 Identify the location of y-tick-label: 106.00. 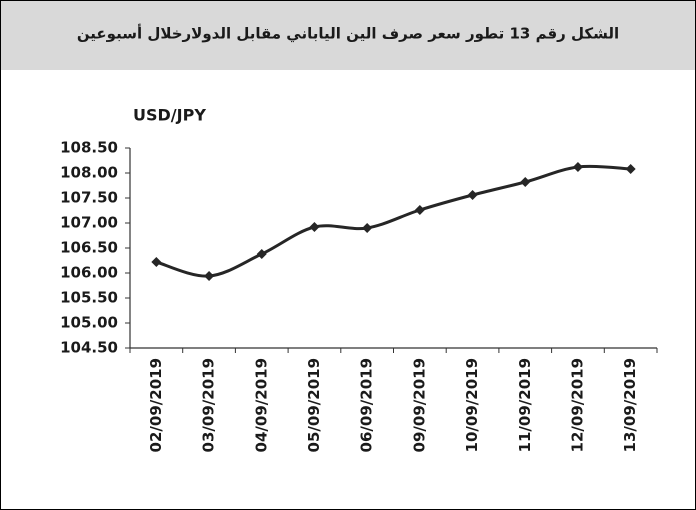
(89, 273).